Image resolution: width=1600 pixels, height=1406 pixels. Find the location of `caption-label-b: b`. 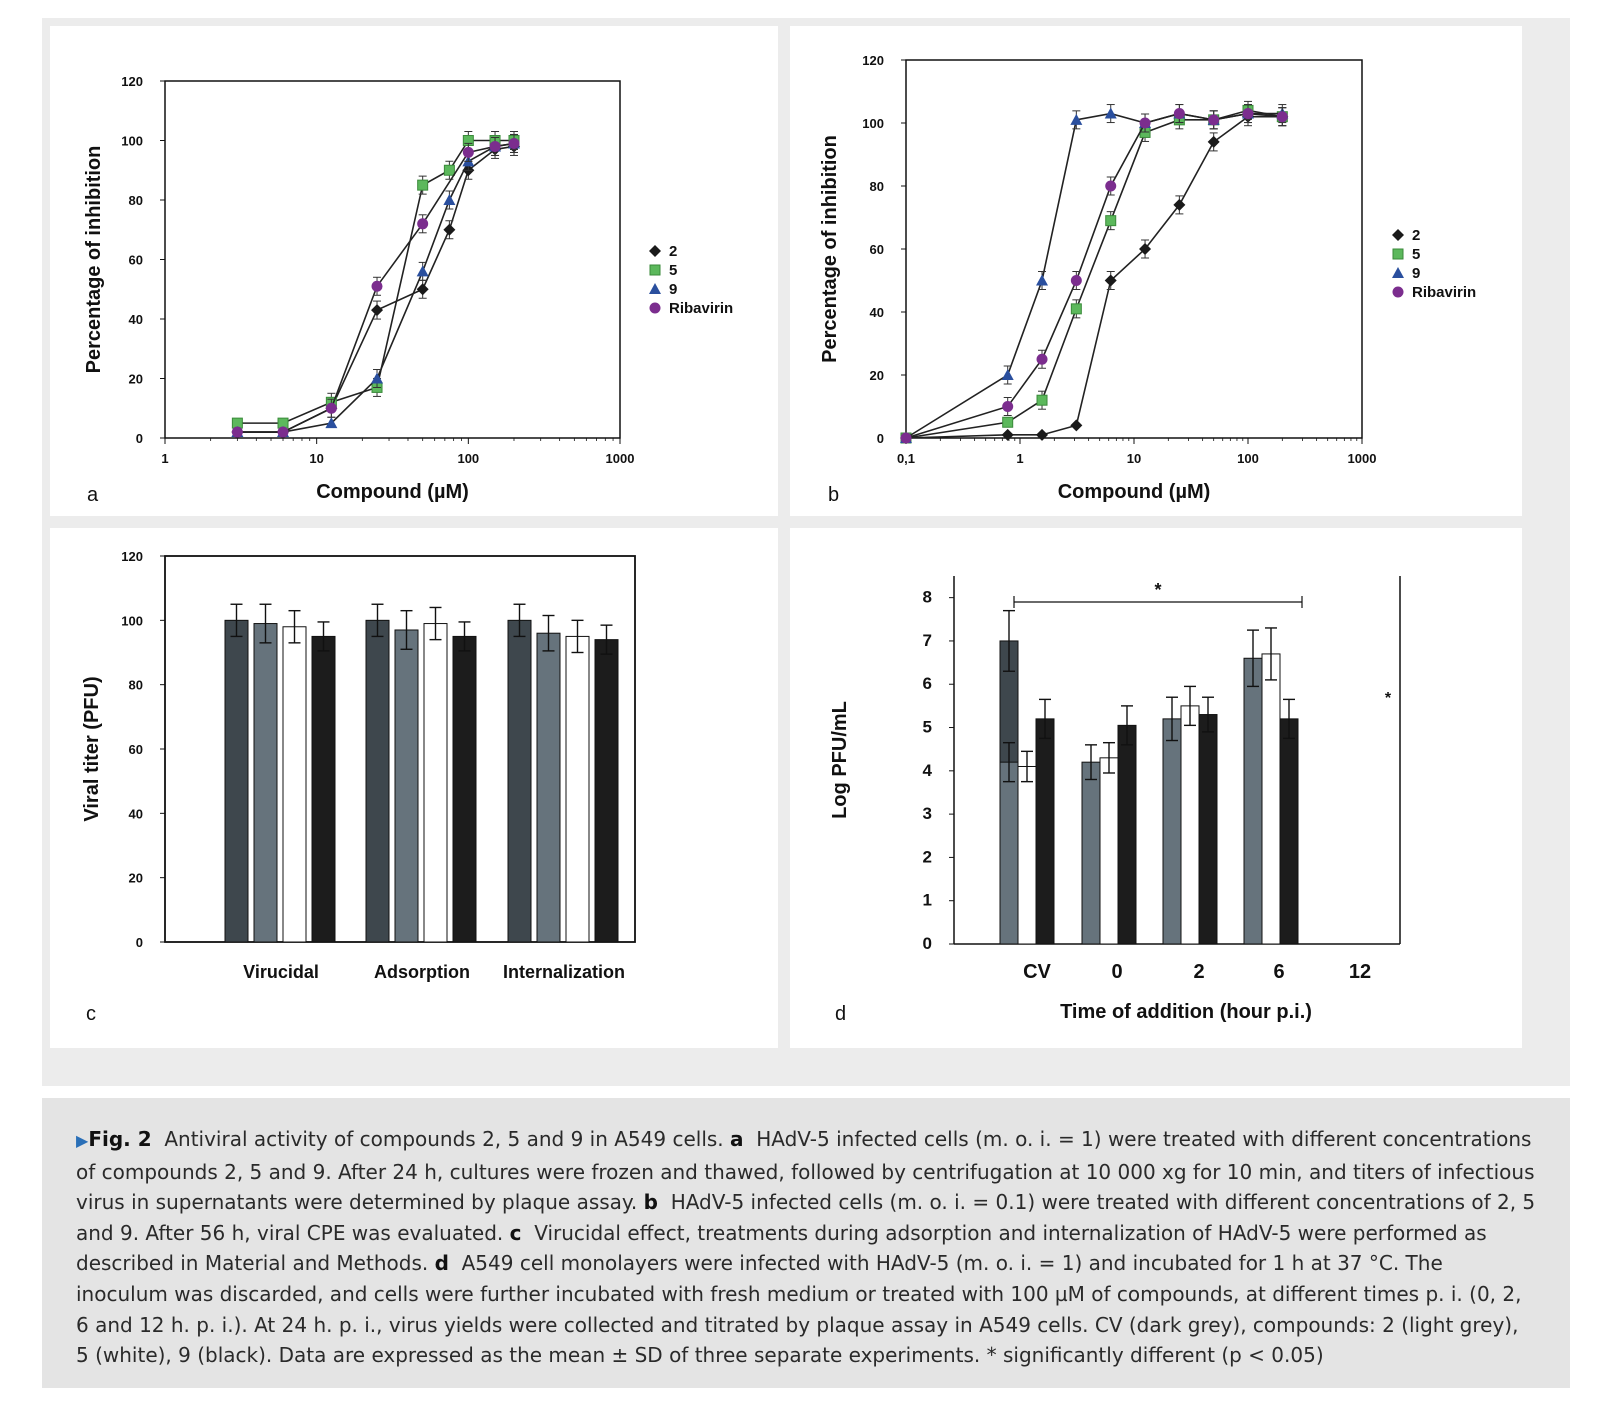

caption-label-b: b is located at coordinates (650, 1202).